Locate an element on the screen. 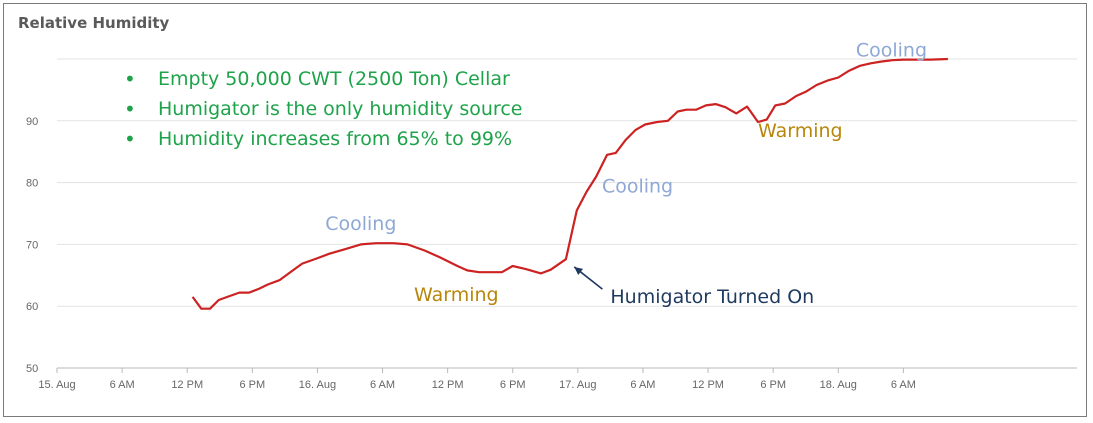 This screenshot has width=1093, height=423. humigator-annotation: Humigator Turned On is located at coordinates (712, 297).